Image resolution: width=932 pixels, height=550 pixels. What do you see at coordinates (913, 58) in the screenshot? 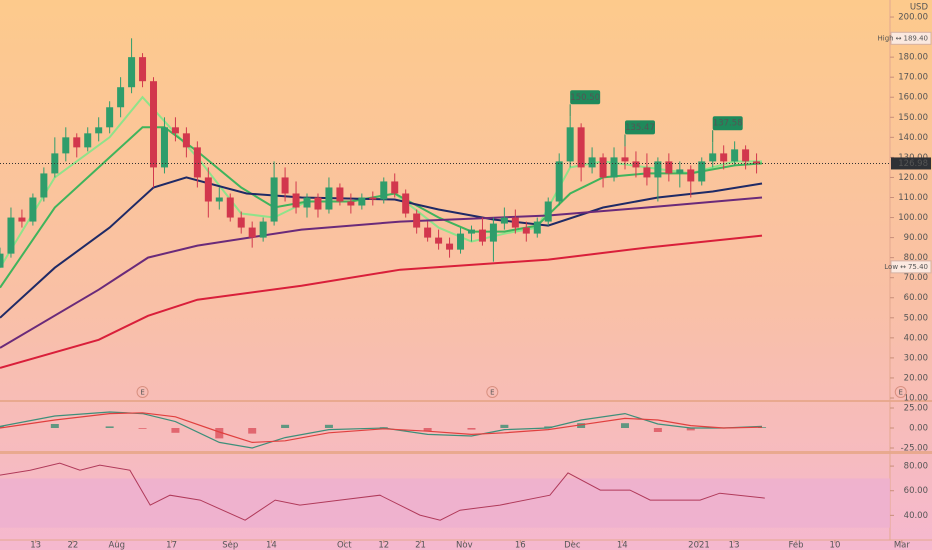
I see `y-tick-label: 180.00` at bounding box center [913, 58].